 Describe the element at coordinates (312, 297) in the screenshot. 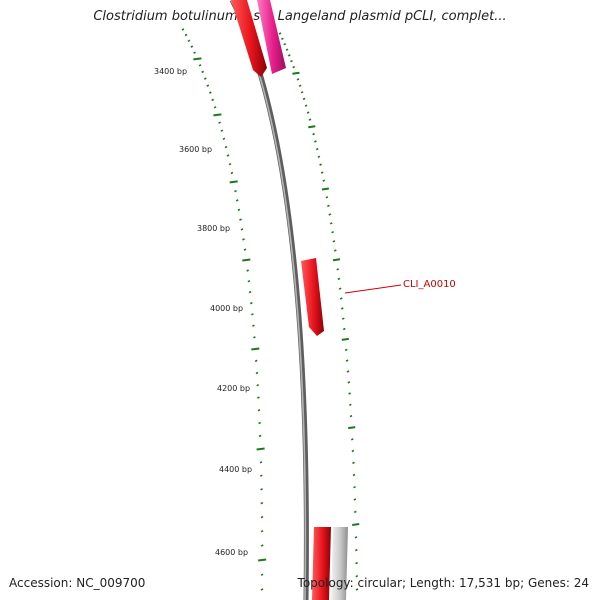

I see `gene-arrow-CLI_A0010` at that location.